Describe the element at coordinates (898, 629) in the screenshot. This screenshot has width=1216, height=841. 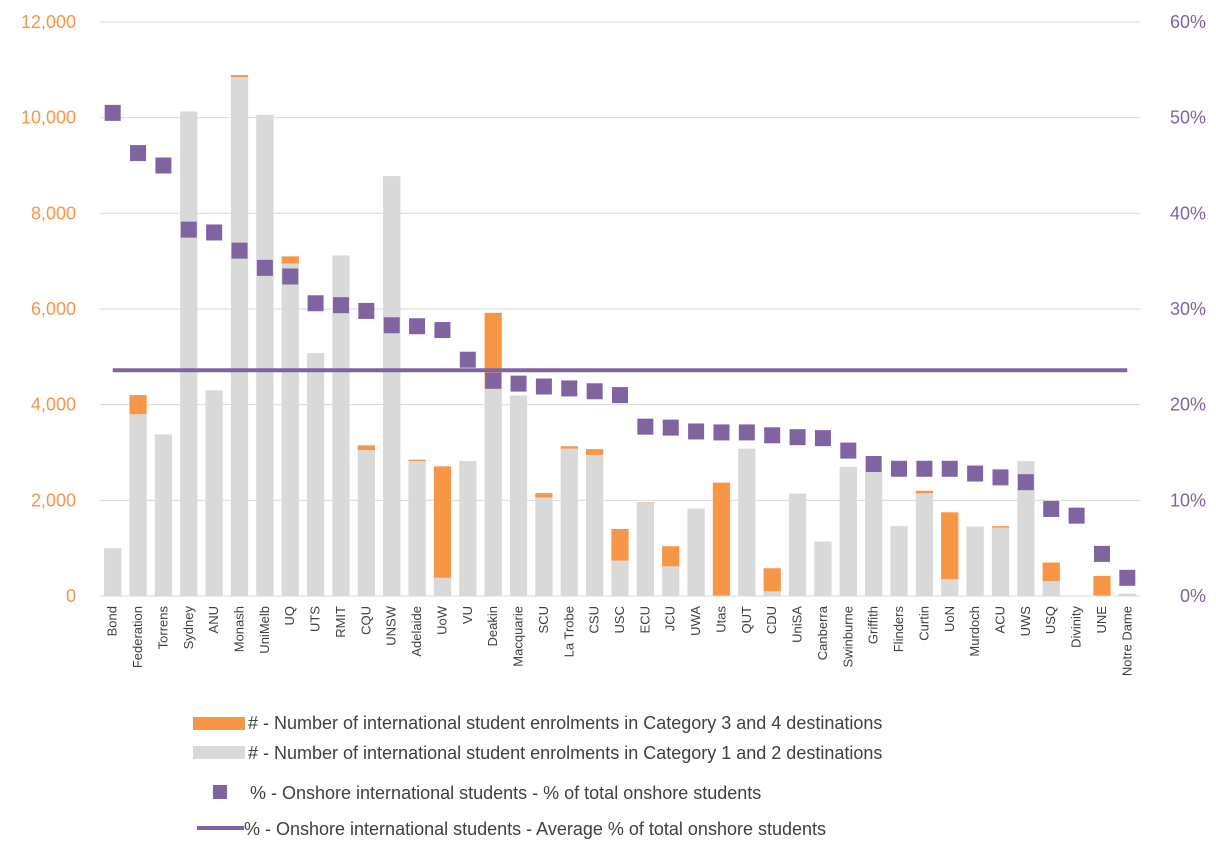
I see `category-label: Flinders` at that location.